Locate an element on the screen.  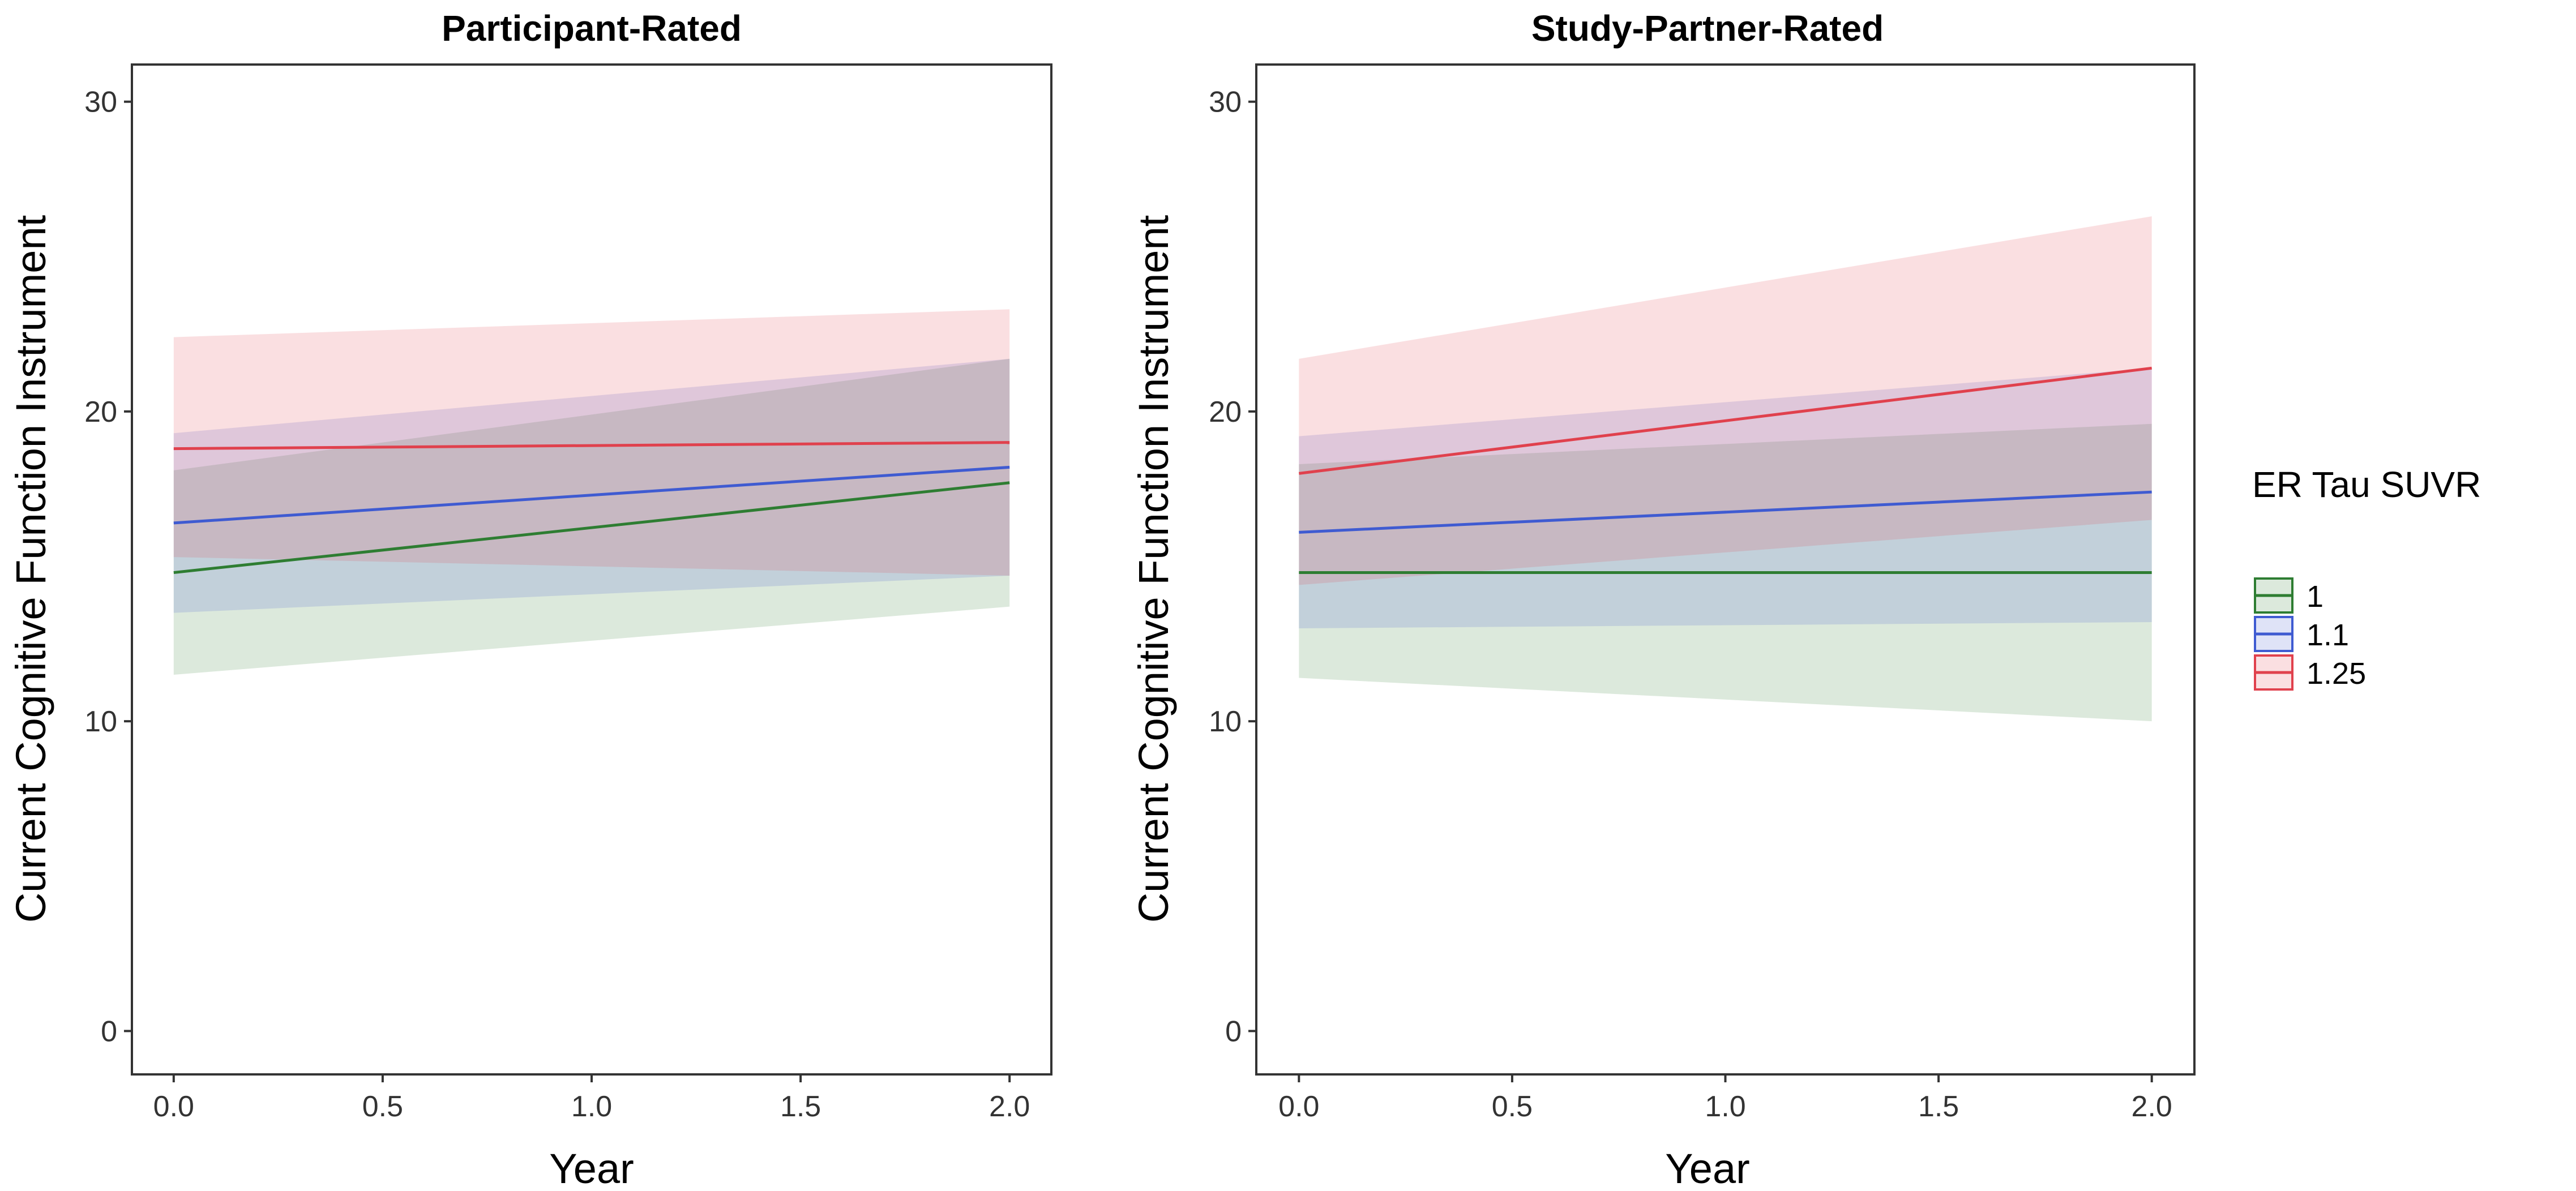
legend-keys: 1 1.1 1.25 is located at coordinates (2310, 634).